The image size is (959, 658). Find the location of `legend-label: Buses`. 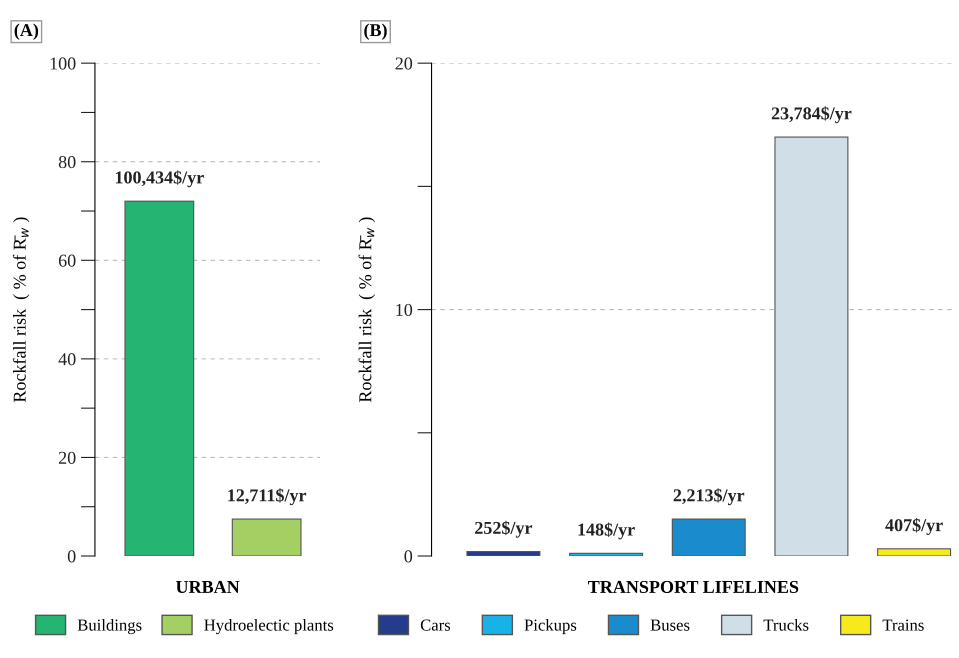

legend-label: Buses is located at coordinates (670, 625).